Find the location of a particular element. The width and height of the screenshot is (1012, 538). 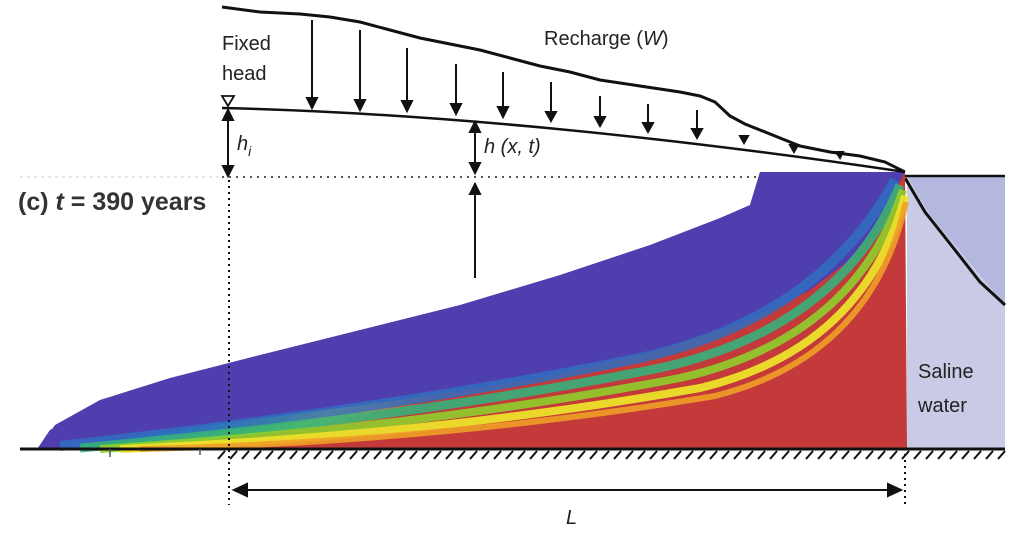

recharge-arrows is located at coordinates (575, 90).